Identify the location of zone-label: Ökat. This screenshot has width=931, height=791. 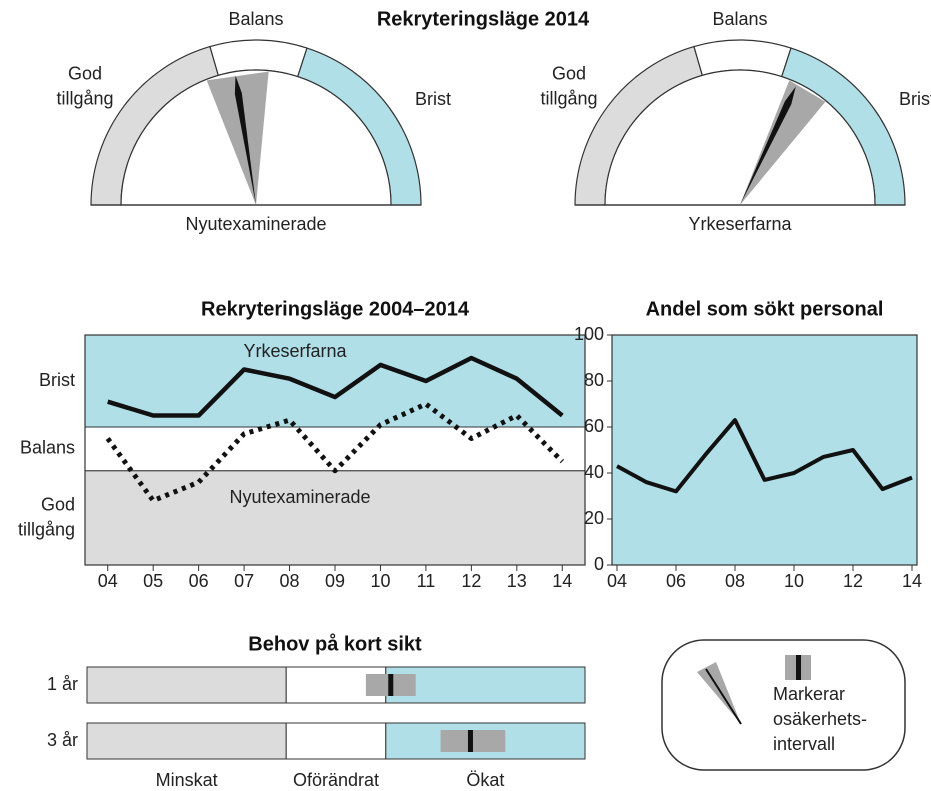
(485, 780).